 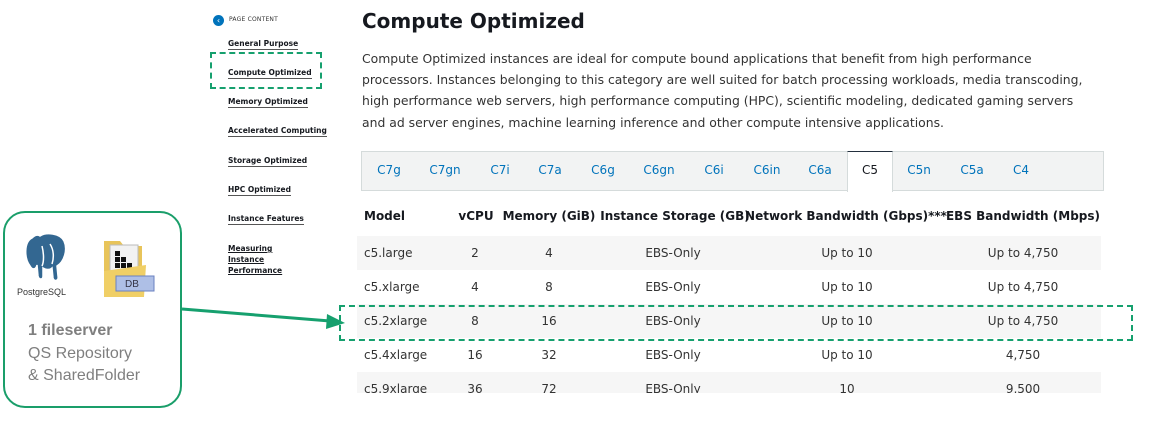 What do you see at coordinates (737, 413) in the screenshot?
I see `table-clip` at bounding box center [737, 413].